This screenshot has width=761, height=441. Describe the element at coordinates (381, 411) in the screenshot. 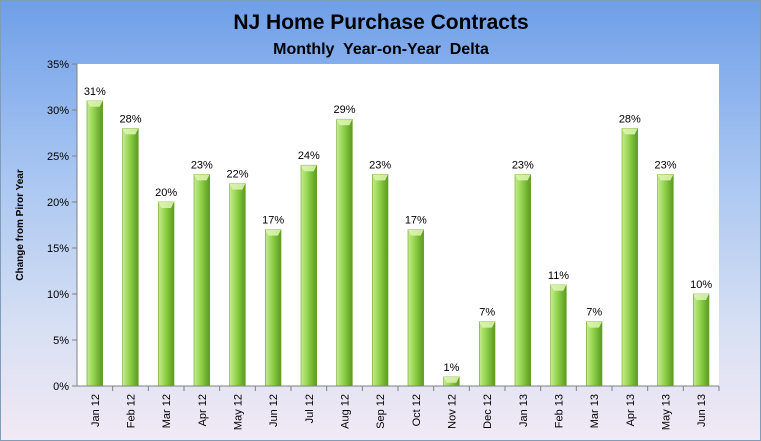

I see `x-tick-label: Sep 12` at that location.